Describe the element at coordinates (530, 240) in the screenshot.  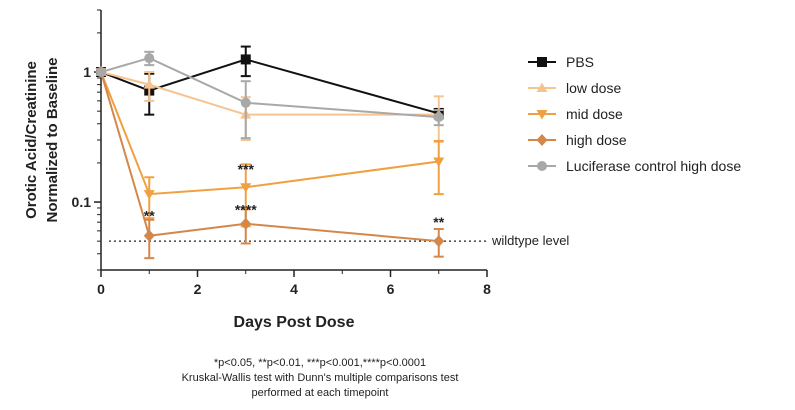
I see `wildtype-label: wildtype level` at that location.